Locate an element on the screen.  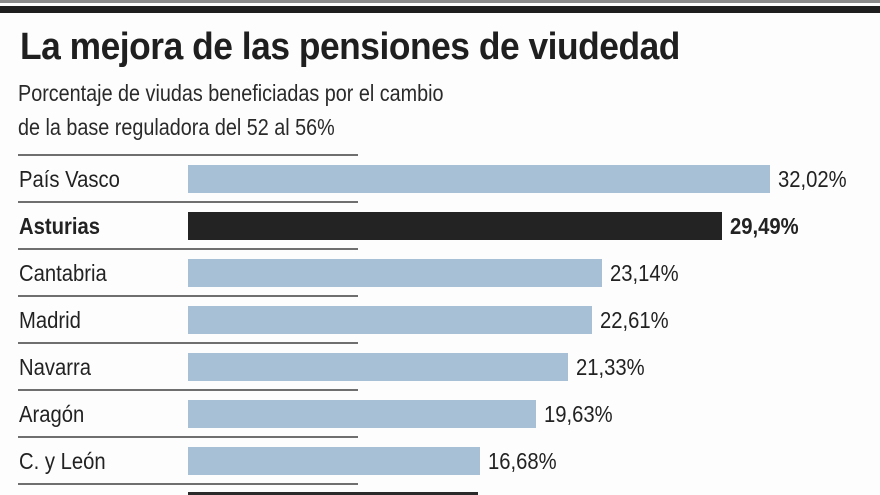
value-label: 16,68% is located at coordinates (522, 461).